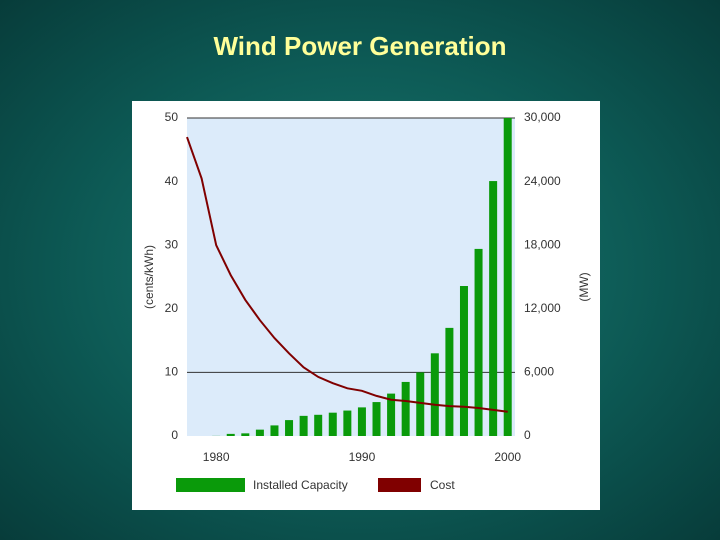 The image size is (720, 540). Describe the element at coordinates (172, 244) in the screenshot. I see `y-tick-label: 30` at that location.